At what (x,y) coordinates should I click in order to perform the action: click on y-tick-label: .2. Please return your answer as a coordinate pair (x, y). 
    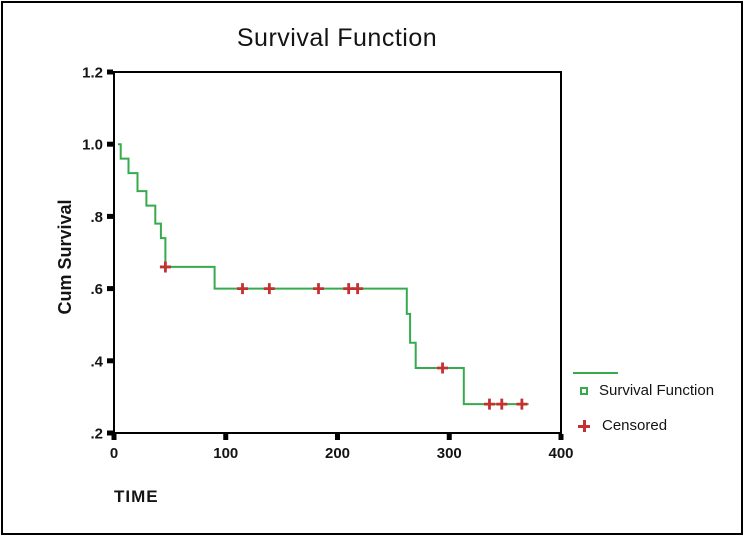
    Looking at the image, I should click on (96, 434).